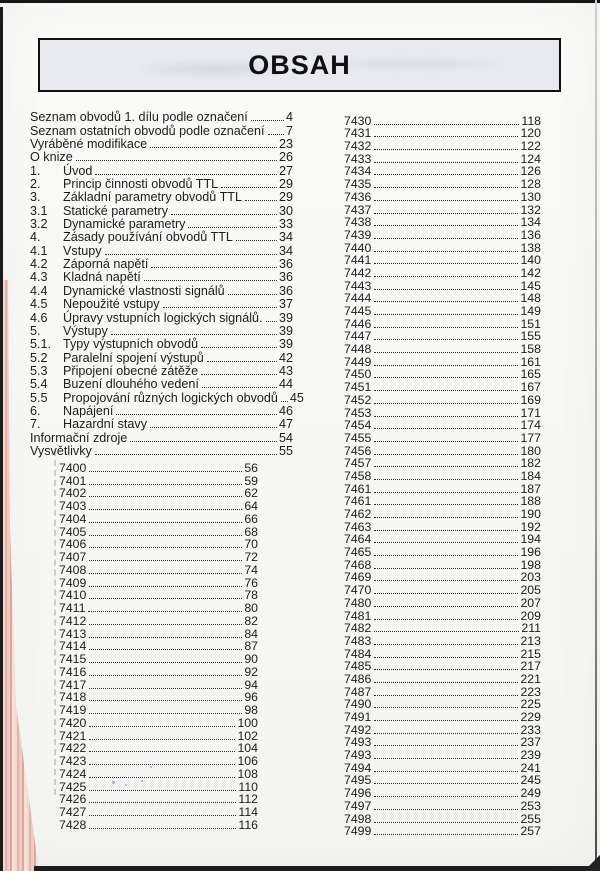 Image resolution: width=600 pixels, height=871 pixels. What do you see at coordinates (285, 250) in the screenshot?
I see `toc-item-page: 34` at bounding box center [285, 250].